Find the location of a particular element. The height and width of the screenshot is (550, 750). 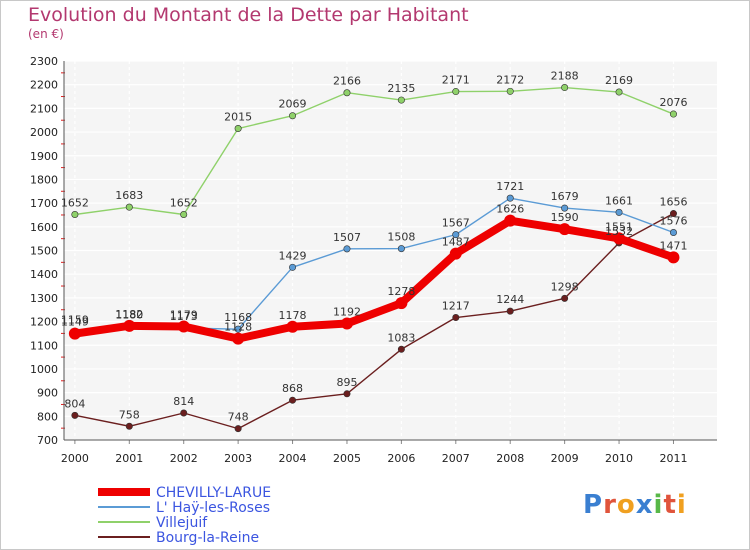

data-label-1-2007: 1567 is located at coordinates (456, 223).